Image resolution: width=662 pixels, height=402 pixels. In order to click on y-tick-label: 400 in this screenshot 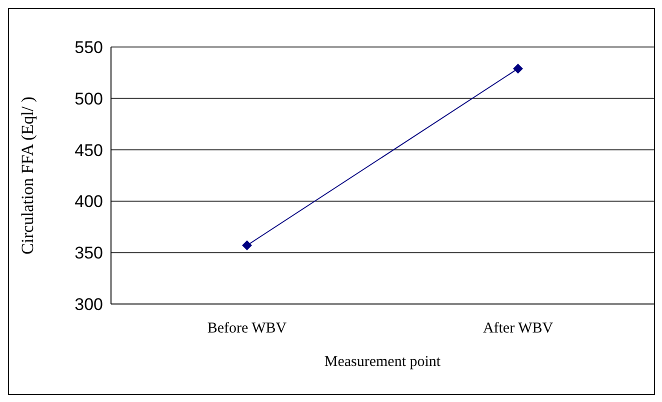, I will do `click(88, 202)`.